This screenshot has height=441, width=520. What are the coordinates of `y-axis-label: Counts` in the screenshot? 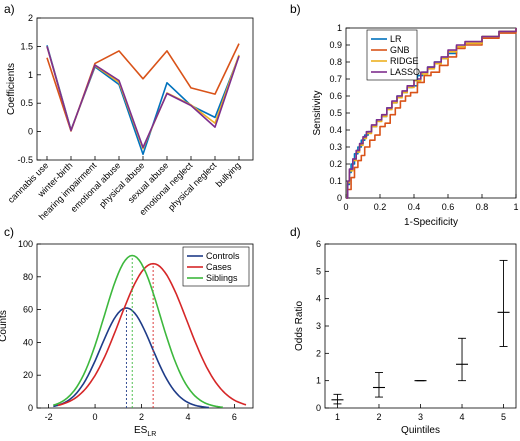 It's located at (4, 326).